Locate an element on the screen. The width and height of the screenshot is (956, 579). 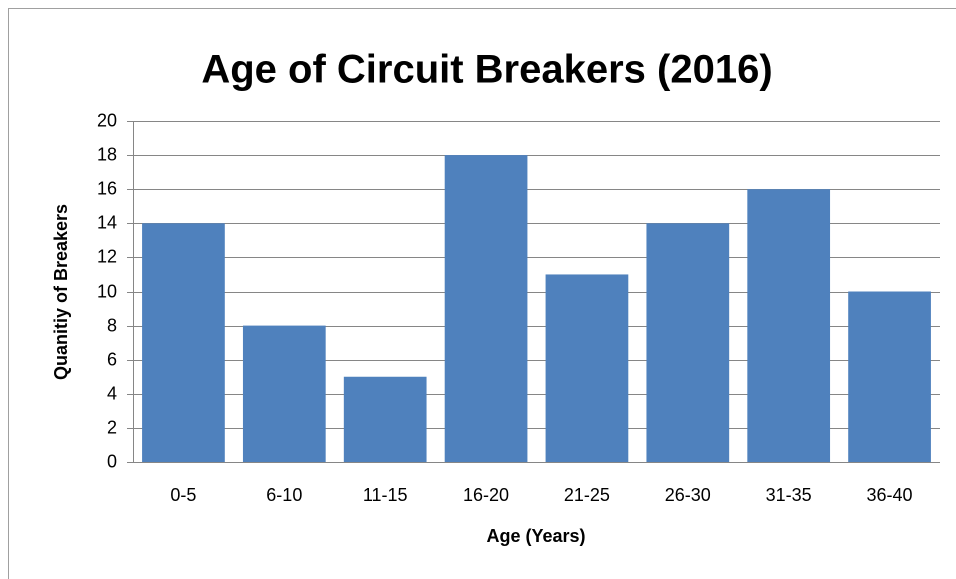
x-tick-label: 0-5 is located at coordinates (183, 495).